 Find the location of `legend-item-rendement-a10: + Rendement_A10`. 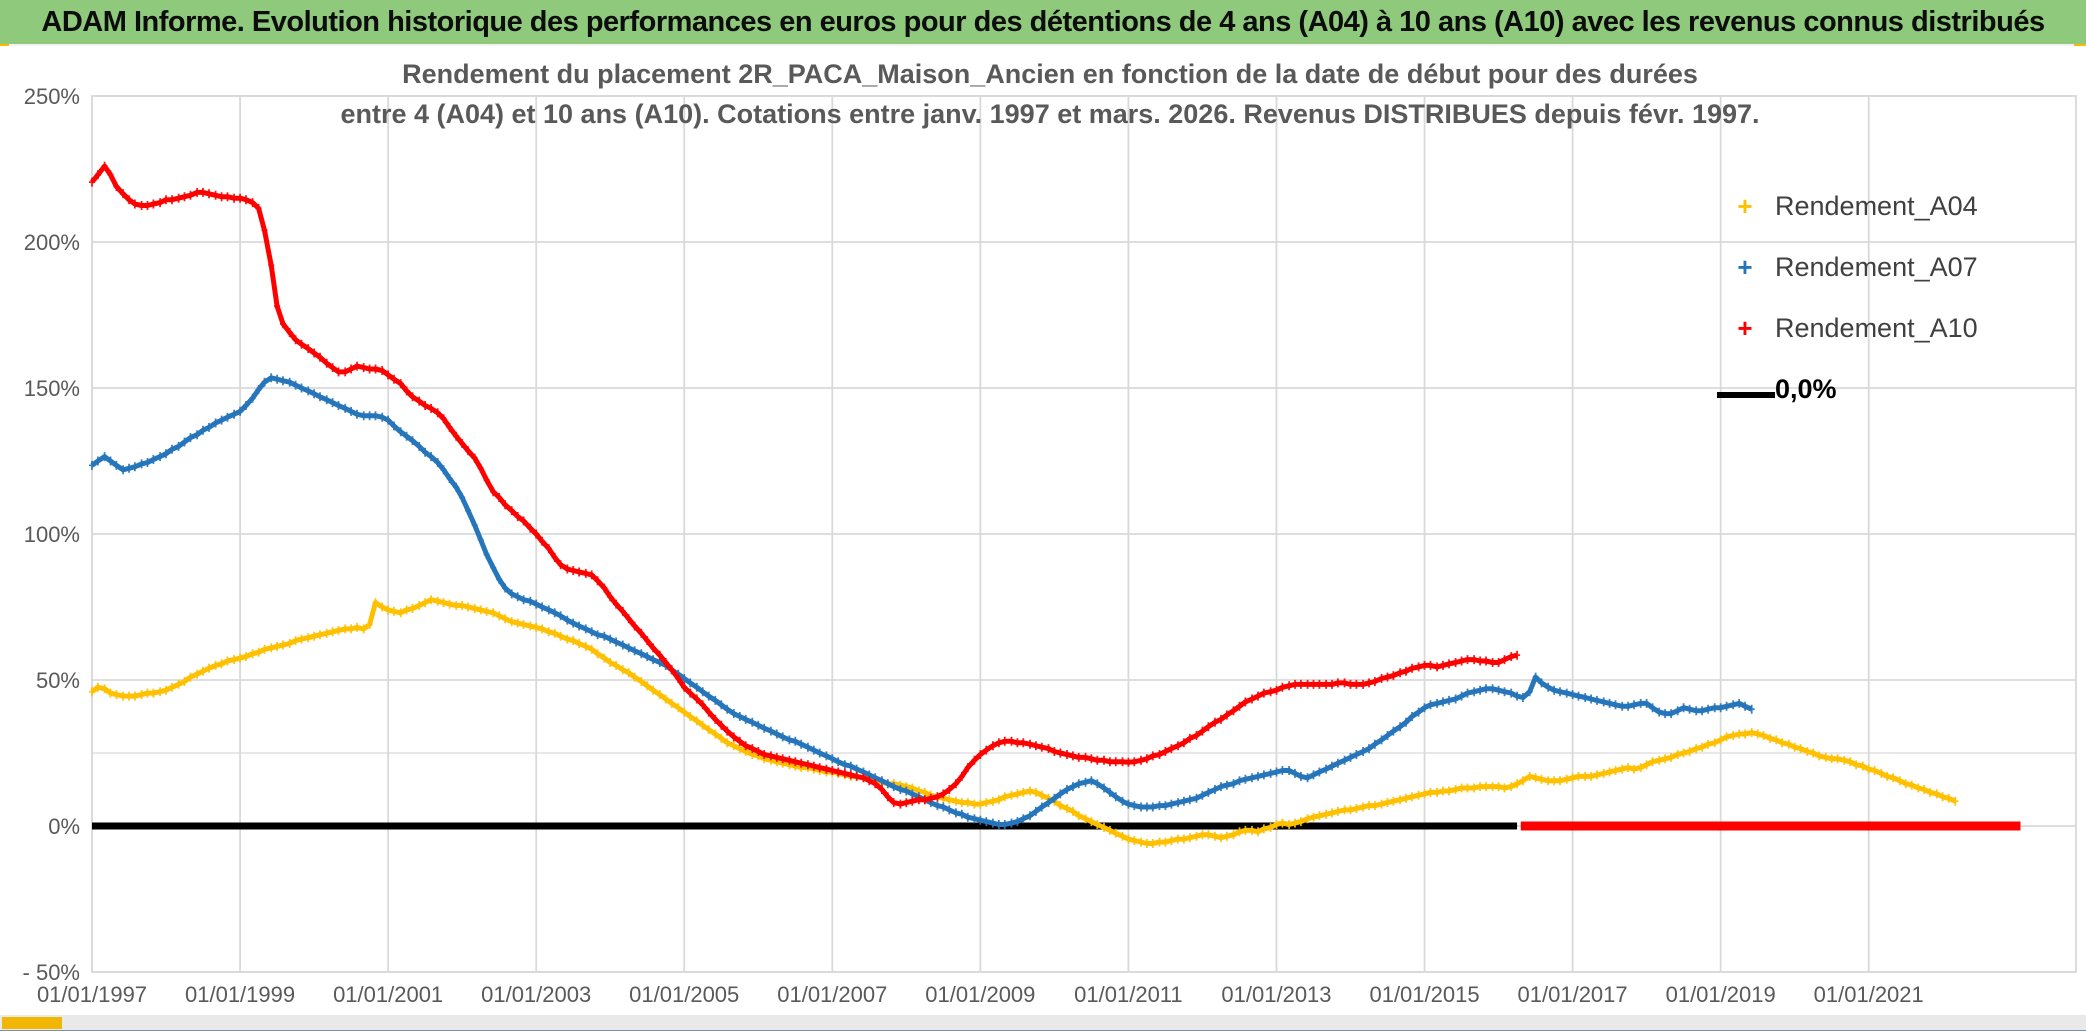

legend-item-rendement-a10: + Rendement_A10 is located at coordinates (1880, 328).